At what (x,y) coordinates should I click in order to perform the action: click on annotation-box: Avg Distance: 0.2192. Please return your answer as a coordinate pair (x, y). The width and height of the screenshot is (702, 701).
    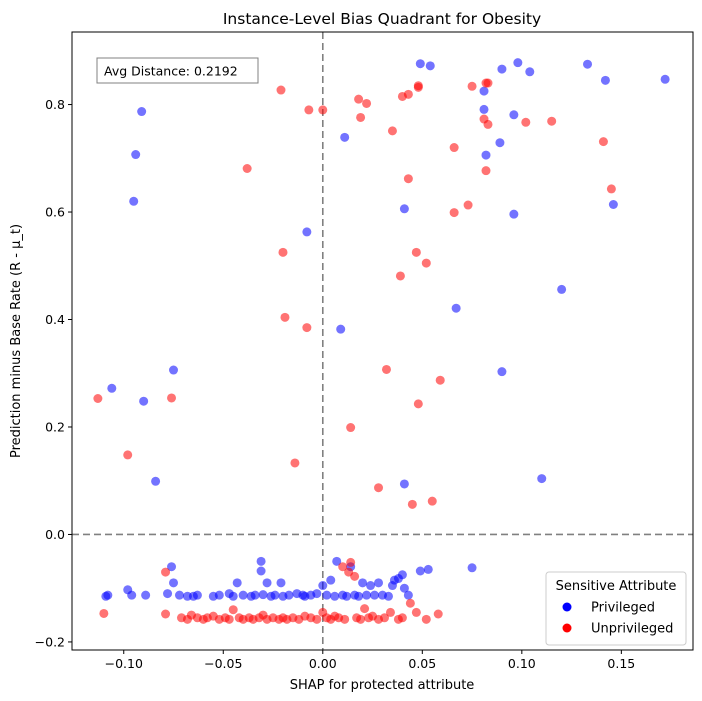
    Looking at the image, I should click on (177, 70).